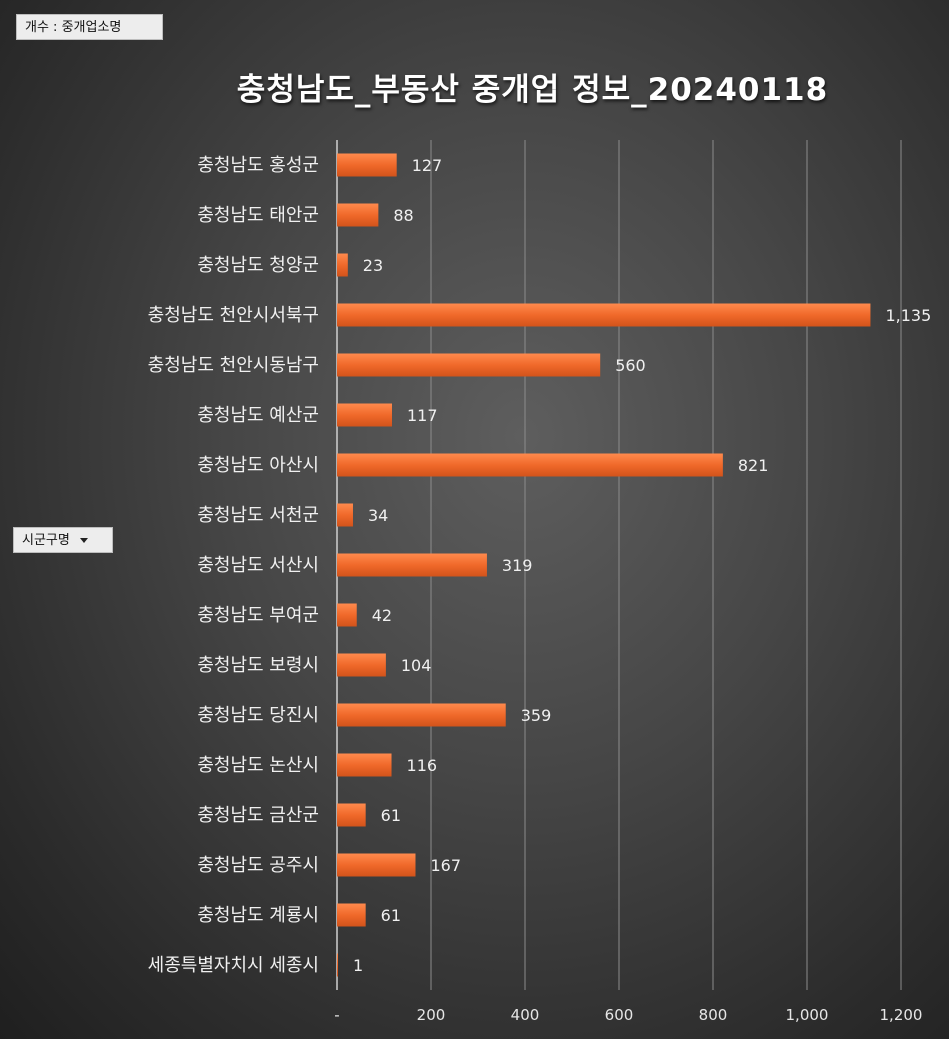 The image size is (949, 1039). I want to click on category-label: 충청남도 보령시, so click(258, 665).